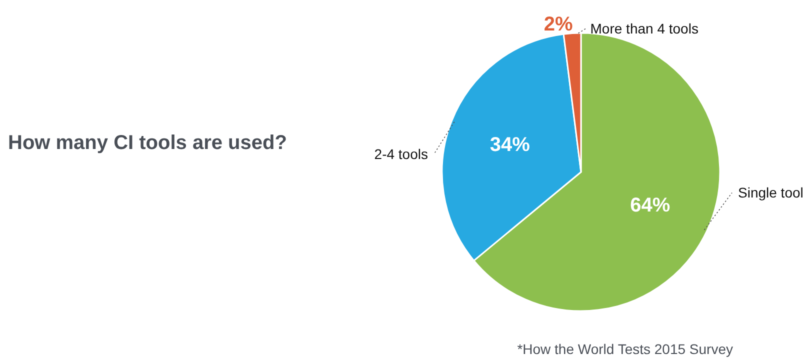 The image size is (808, 364). Describe the element at coordinates (147, 143) in the screenshot. I see `text: How many CI tools are used?` at that location.